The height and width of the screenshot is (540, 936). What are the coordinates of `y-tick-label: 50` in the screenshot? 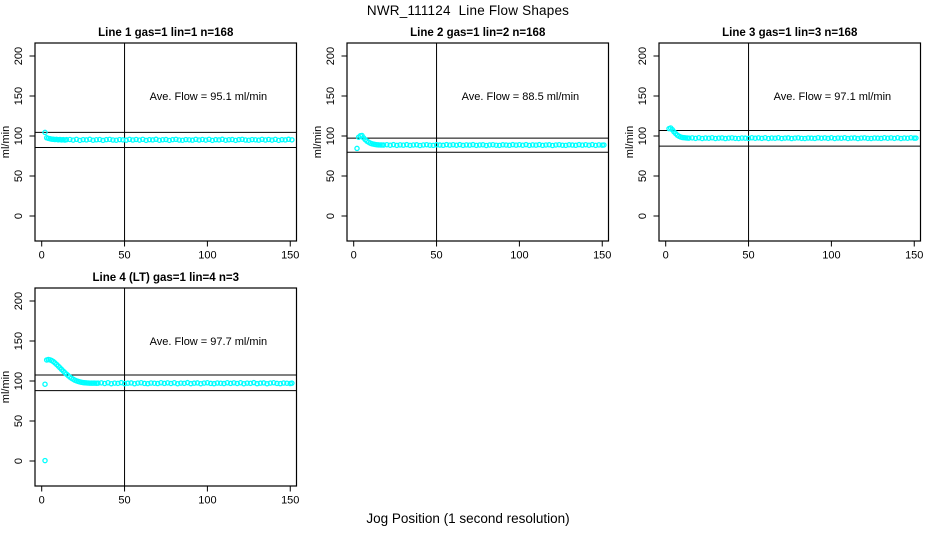 It's located at (331, 176).